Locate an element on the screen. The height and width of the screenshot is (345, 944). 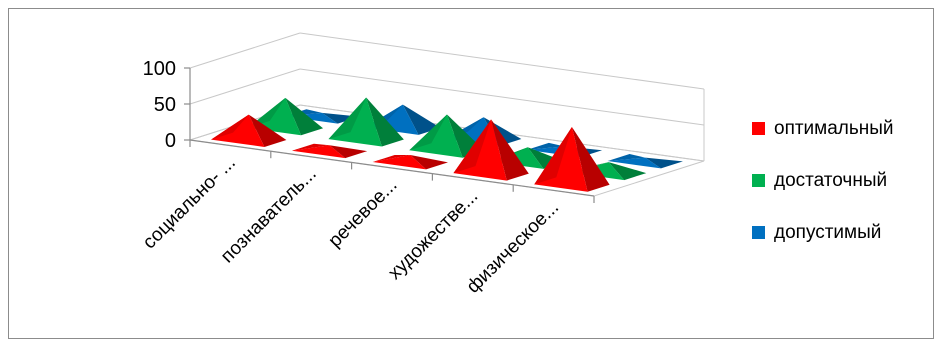
category-axis-line is located at coordinates (392, 168).